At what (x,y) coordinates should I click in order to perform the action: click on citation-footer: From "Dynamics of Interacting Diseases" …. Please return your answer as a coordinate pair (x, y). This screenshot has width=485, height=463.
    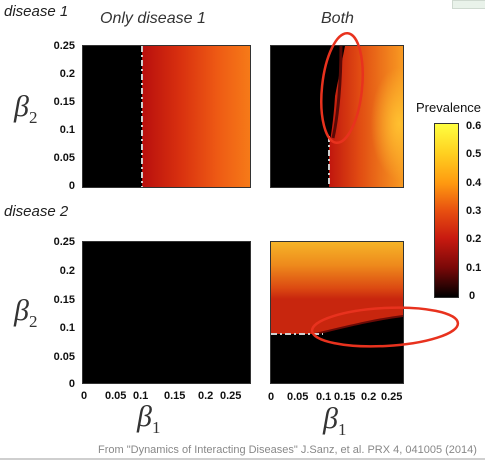
    Looking at the image, I should click on (287, 450).